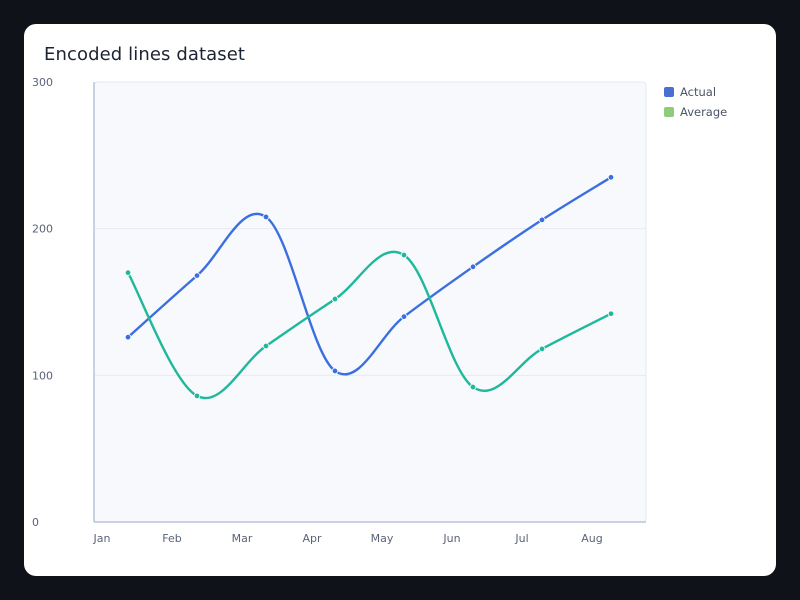 This screenshot has width=800, height=600. Describe the element at coordinates (382, 538) in the screenshot. I see `x-tick-label: May` at that location.